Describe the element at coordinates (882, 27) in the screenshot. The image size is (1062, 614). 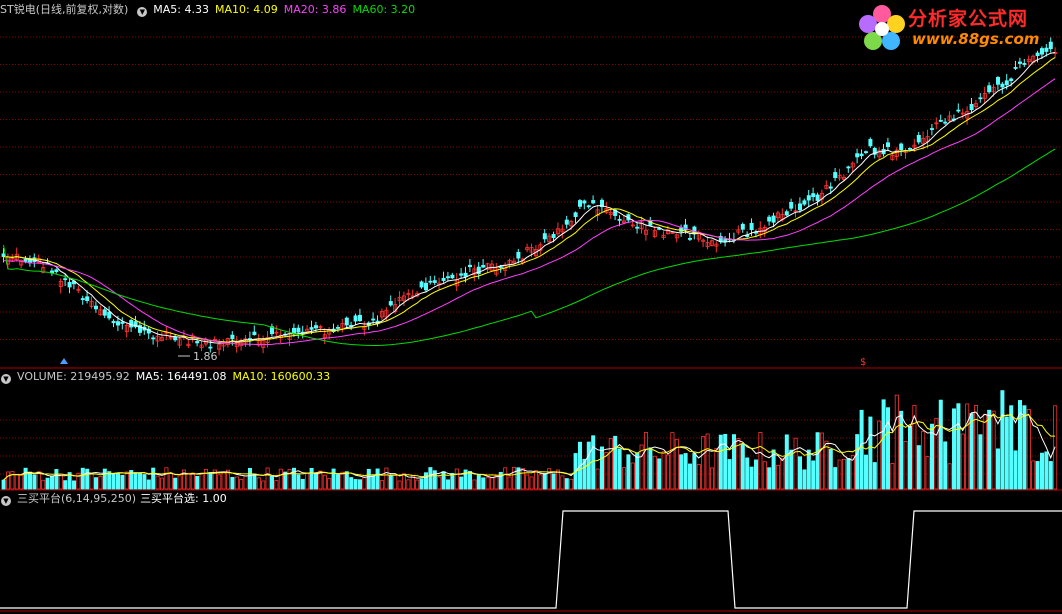
I see `flower-logo-icon` at that location.